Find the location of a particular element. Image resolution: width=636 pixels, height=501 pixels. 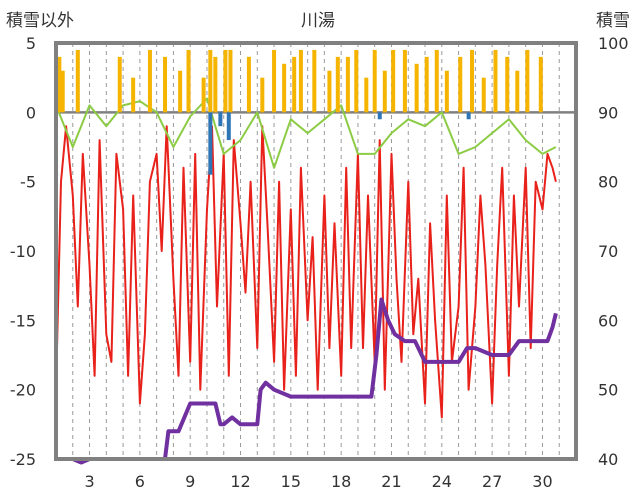

y-right-label: 積雪 is located at coordinates (613, 21).